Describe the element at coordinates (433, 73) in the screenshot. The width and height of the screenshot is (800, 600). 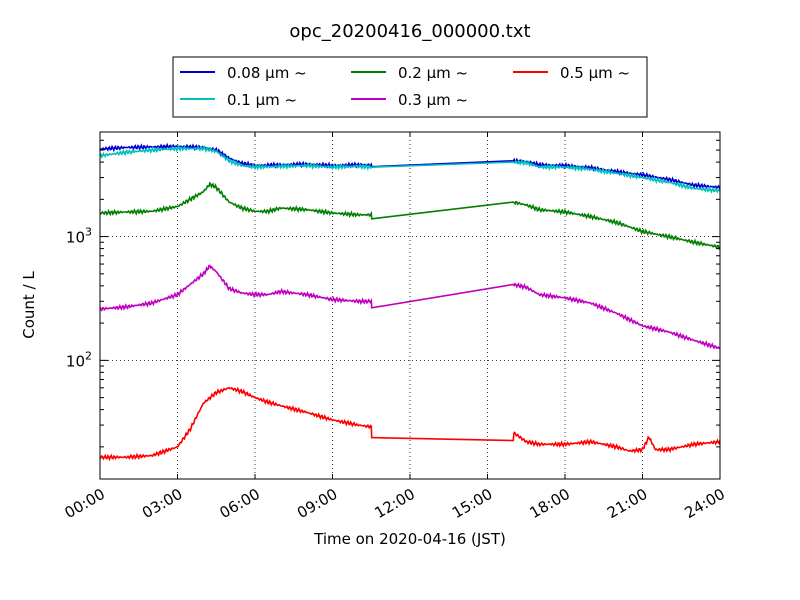
I see `legend-label: 0.2 μm ~` at that location.